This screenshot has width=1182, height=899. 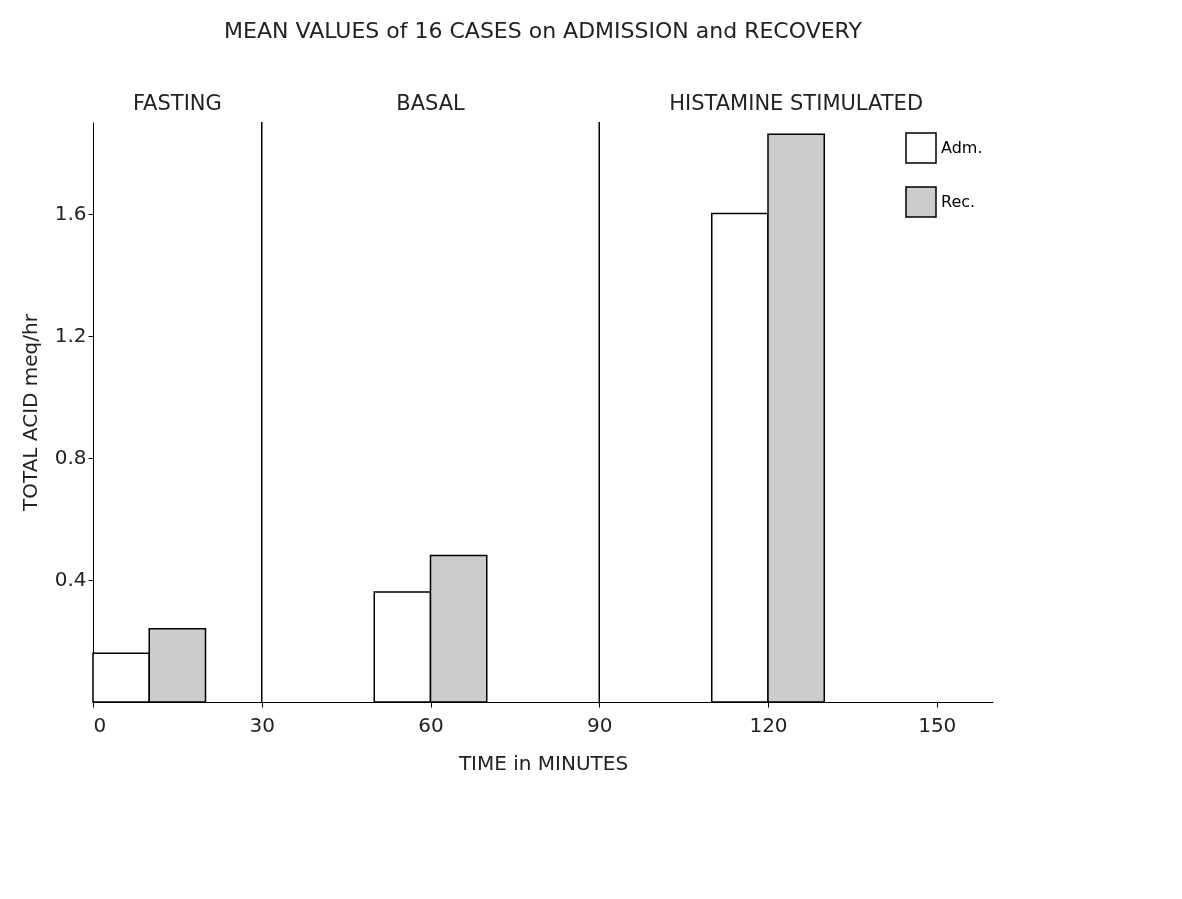 I want to click on y-axis-title: TOTAL ACID meq/hr, so click(x=29, y=412).